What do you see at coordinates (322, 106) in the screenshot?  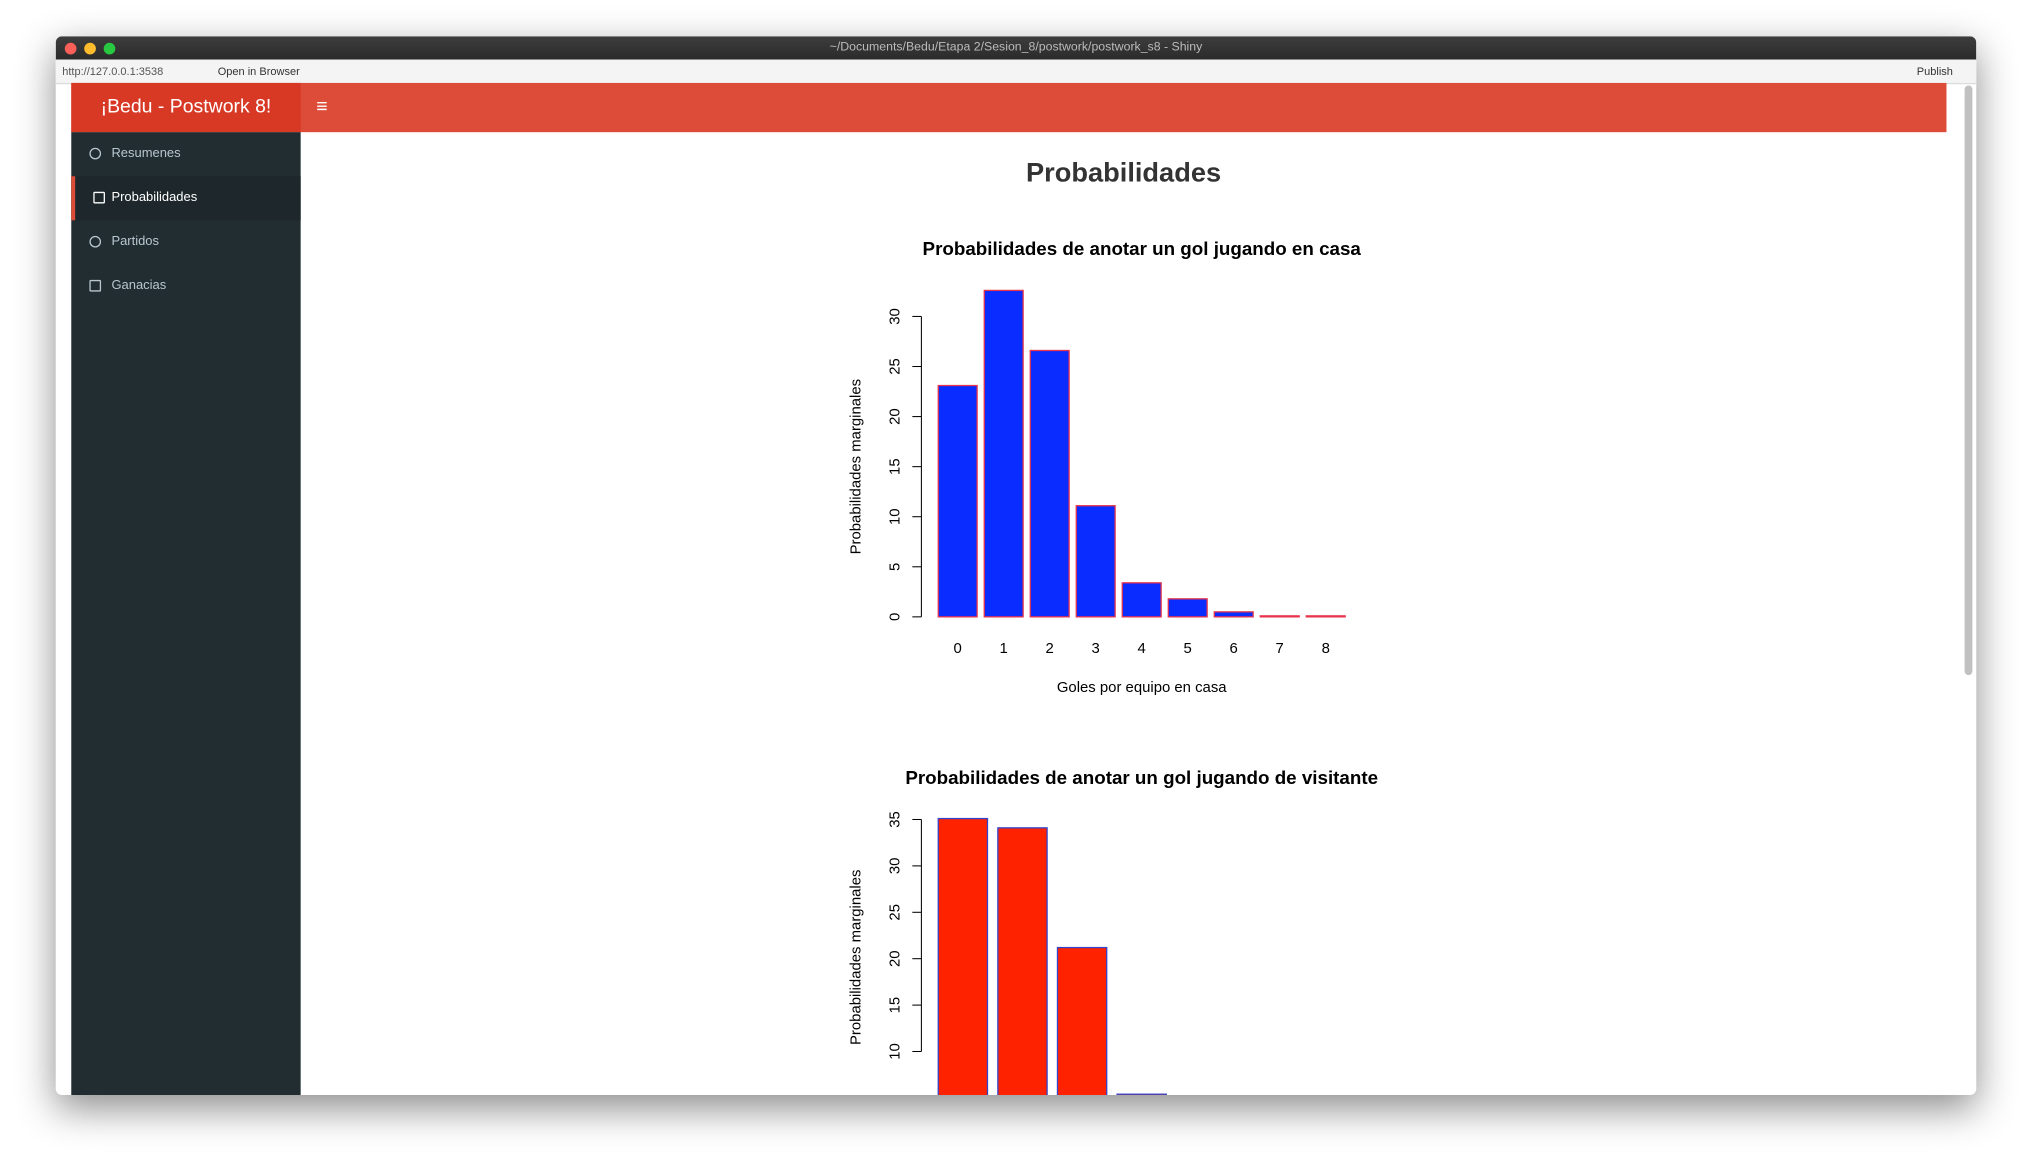 I see `sidebar-toggle: ≡` at bounding box center [322, 106].